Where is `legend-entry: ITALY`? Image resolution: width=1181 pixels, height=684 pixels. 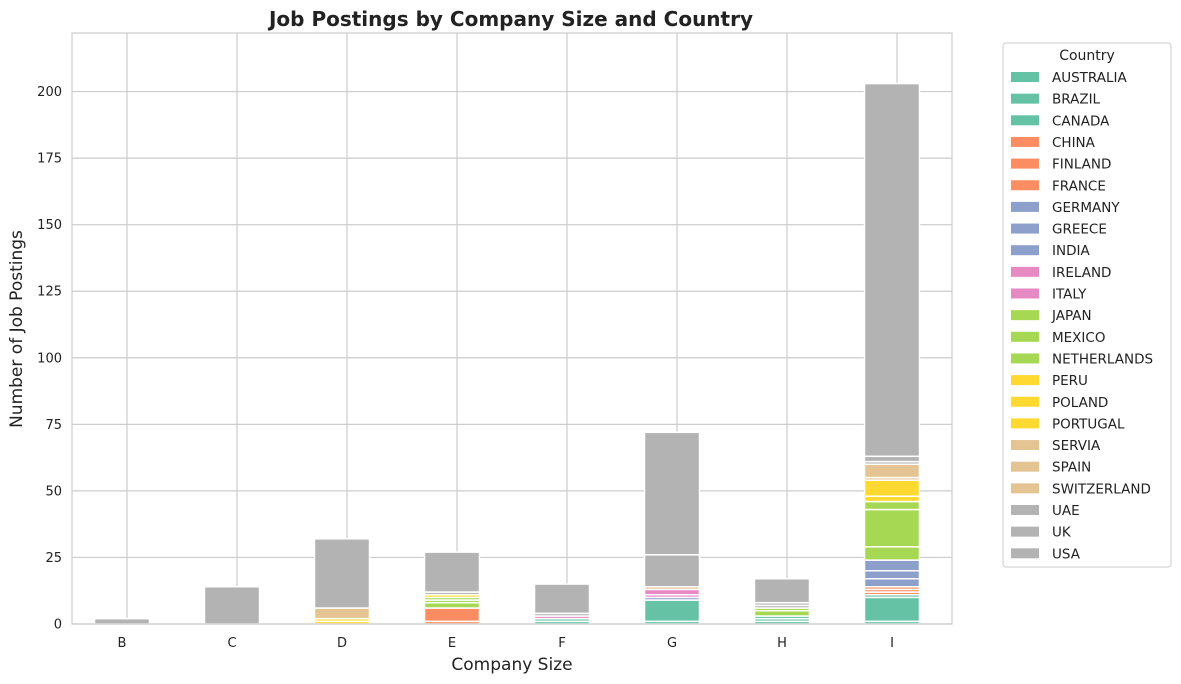
legend-entry: ITALY is located at coordinates (1069, 295).